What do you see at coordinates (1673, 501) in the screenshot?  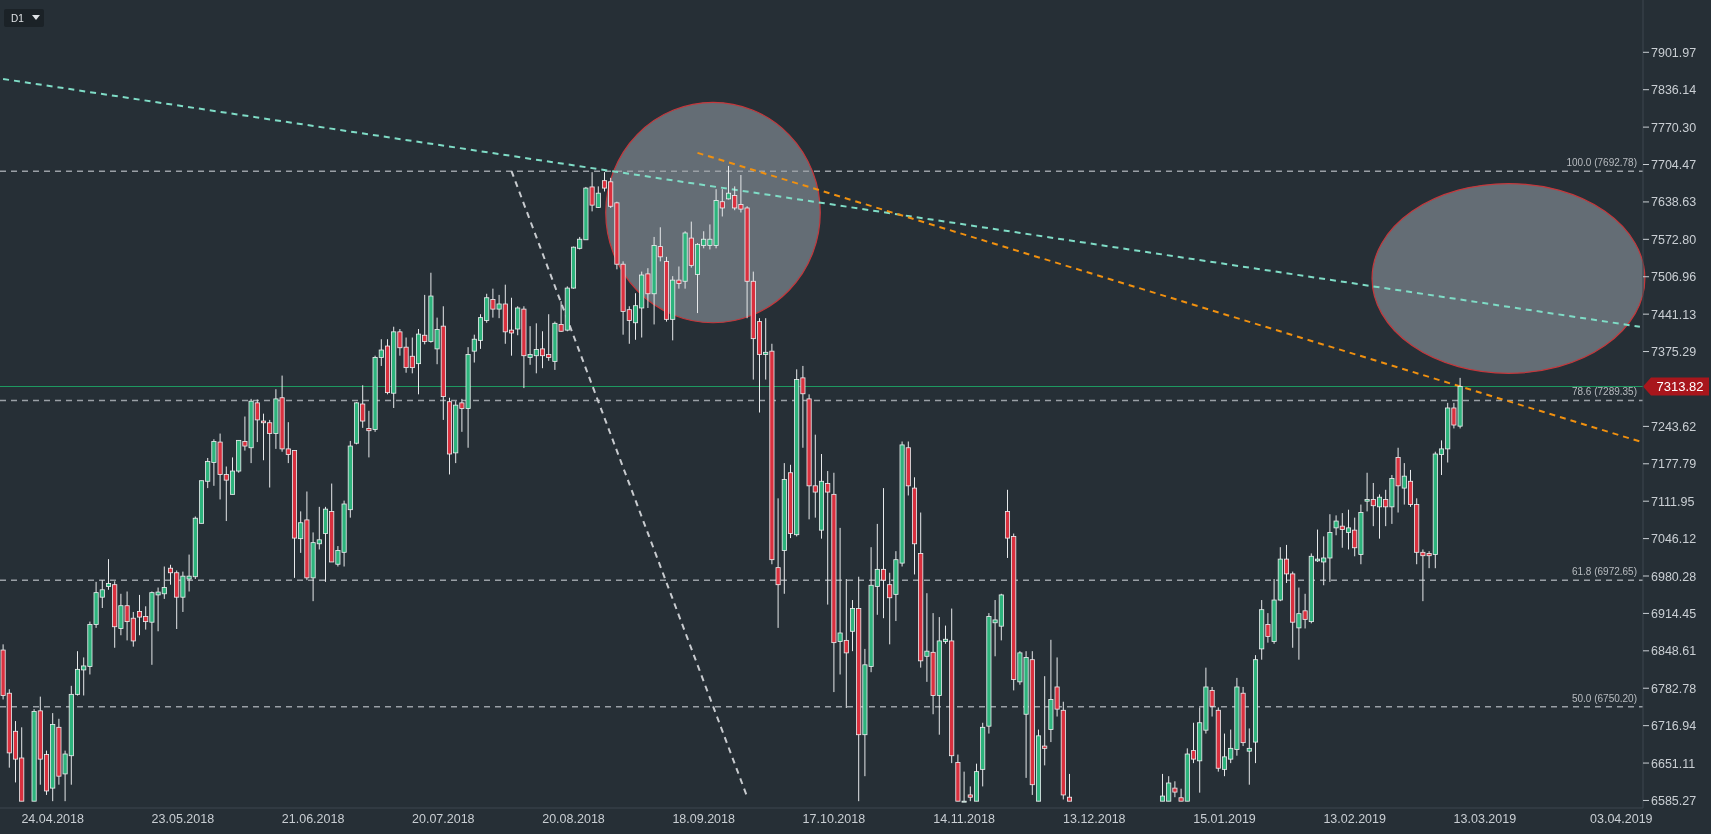 I see `y-tick-label: 7111.95` at bounding box center [1673, 501].